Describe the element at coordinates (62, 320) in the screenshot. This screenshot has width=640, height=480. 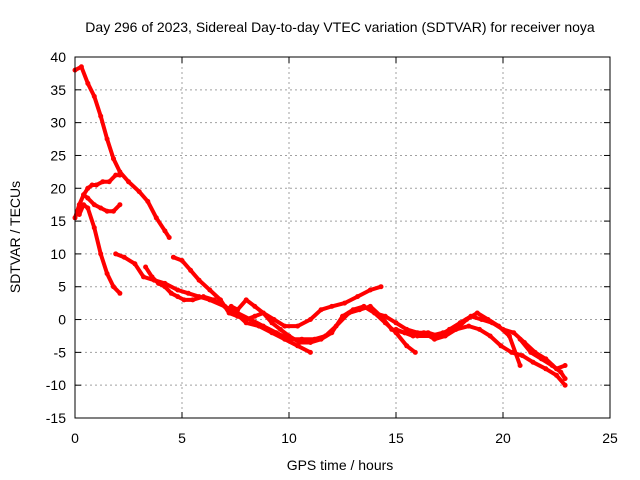
I see `y-tick-label: 0` at that location.